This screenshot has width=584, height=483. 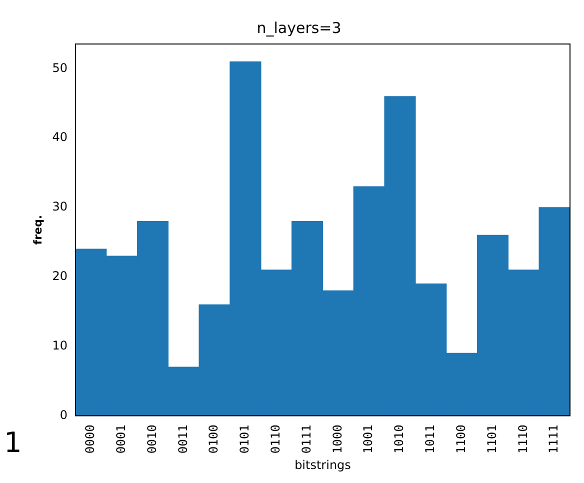 What do you see at coordinates (275, 439) in the screenshot?
I see `x-tick-label: 0110` at bounding box center [275, 439].